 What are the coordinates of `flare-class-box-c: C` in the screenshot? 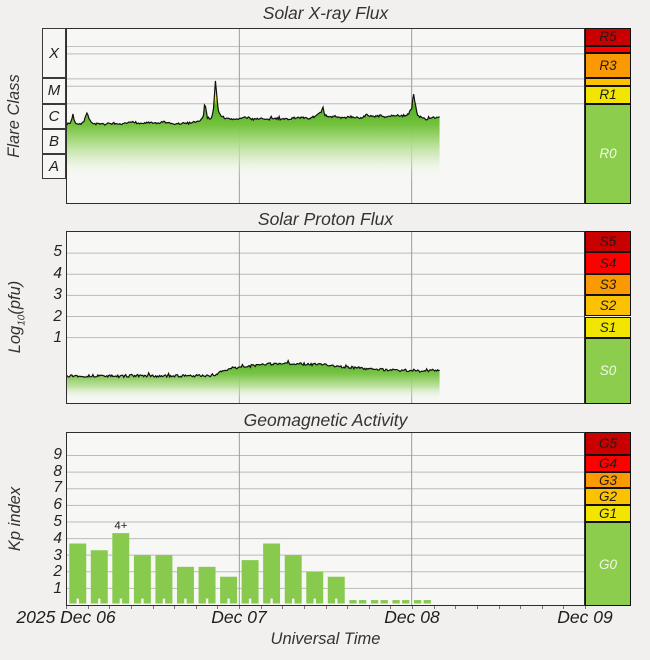 It's located at (54, 116).